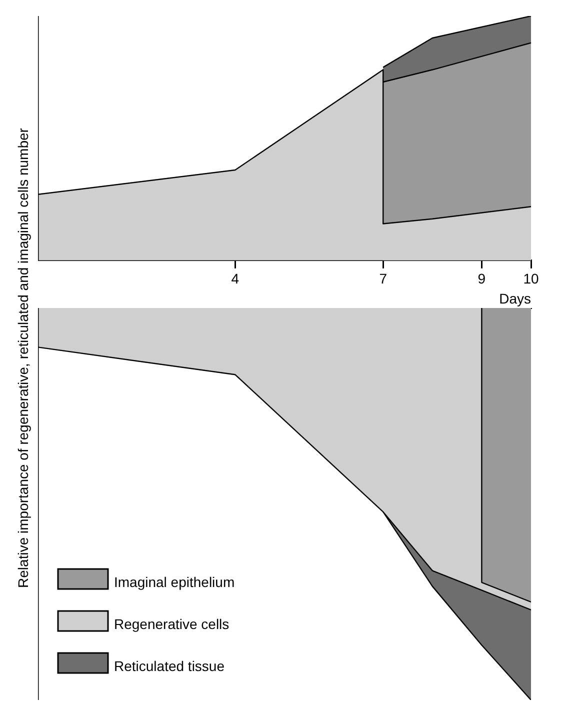 The width and height of the screenshot is (561, 721). What do you see at coordinates (531, 278) in the screenshot?
I see `x-tick-label: 10` at bounding box center [531, 278].